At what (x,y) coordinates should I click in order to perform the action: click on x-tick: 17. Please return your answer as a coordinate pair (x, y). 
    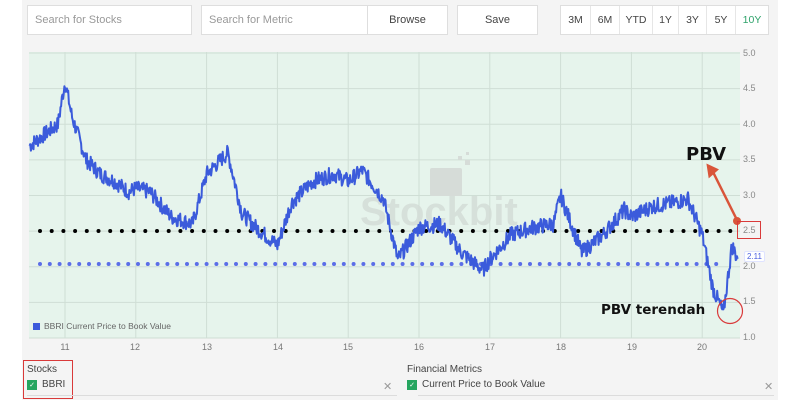
    Looking at the image, I should click on (490, 347).